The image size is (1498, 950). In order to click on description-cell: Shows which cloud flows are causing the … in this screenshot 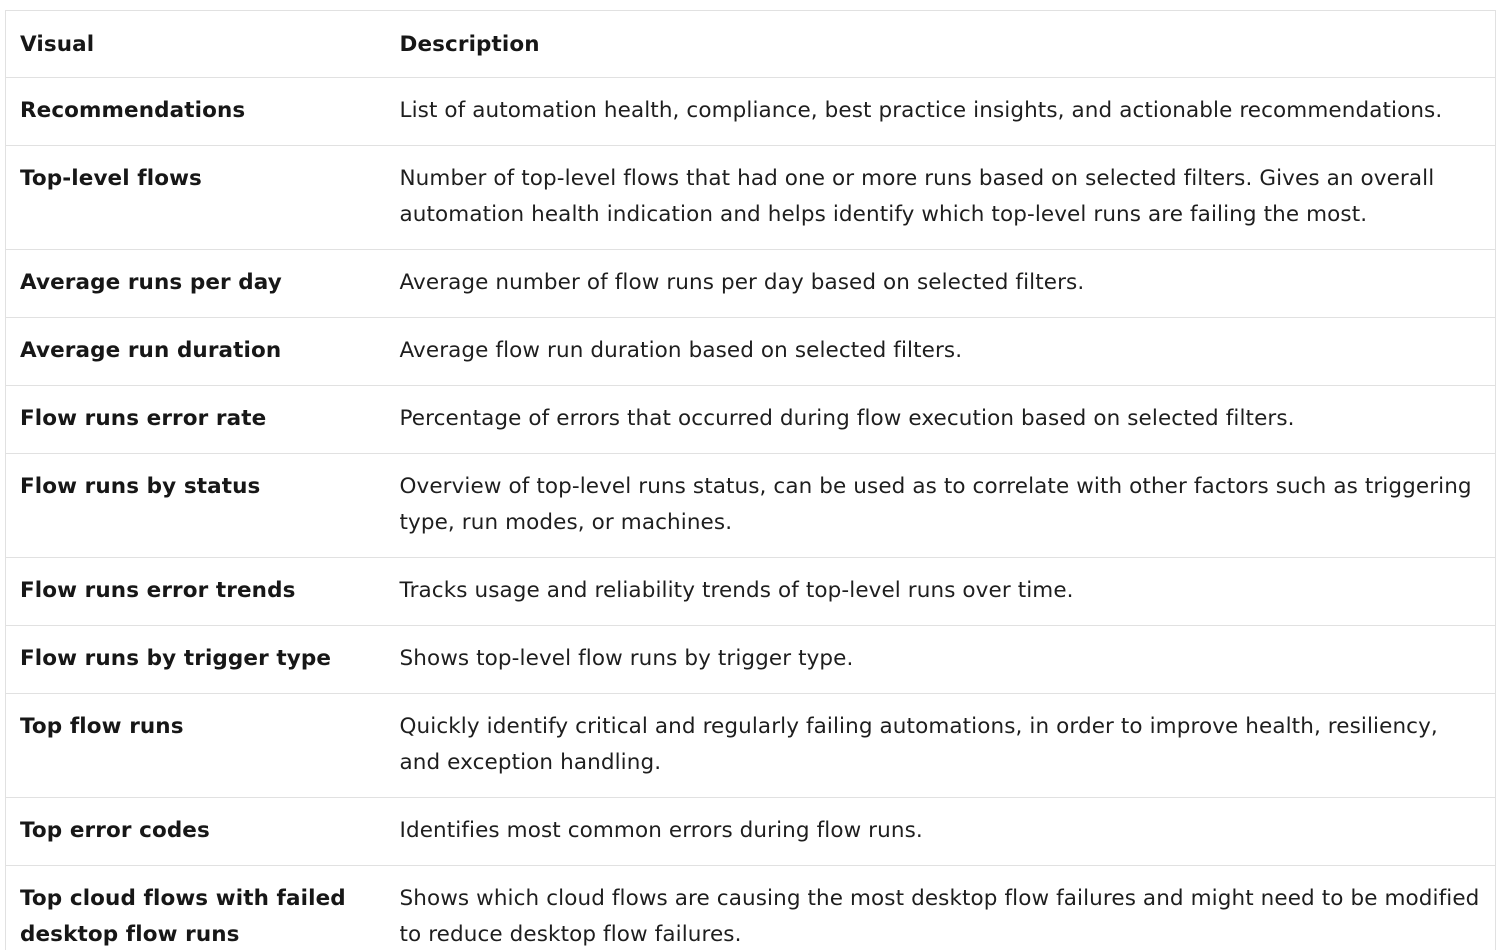, I will do `click(940, 907)`.